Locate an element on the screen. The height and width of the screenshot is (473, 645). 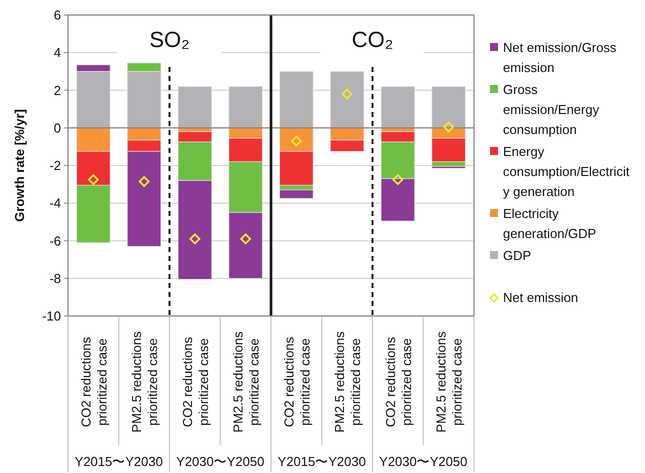
y-tick-label: 6 is located at coordinates (57, 15).